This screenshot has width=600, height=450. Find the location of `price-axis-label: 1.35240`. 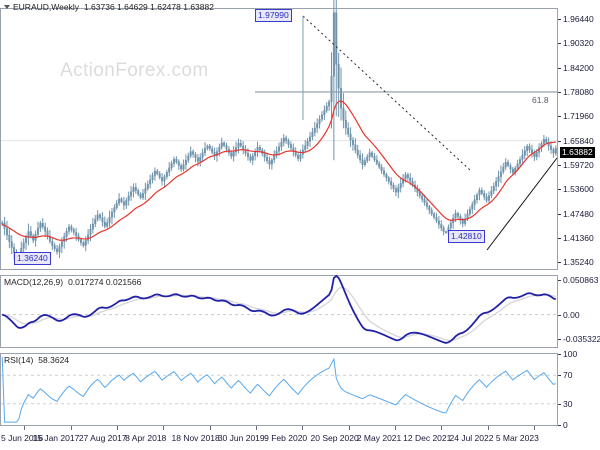

price-axis-label: 1.35240 is located at coordinates (578, 262).